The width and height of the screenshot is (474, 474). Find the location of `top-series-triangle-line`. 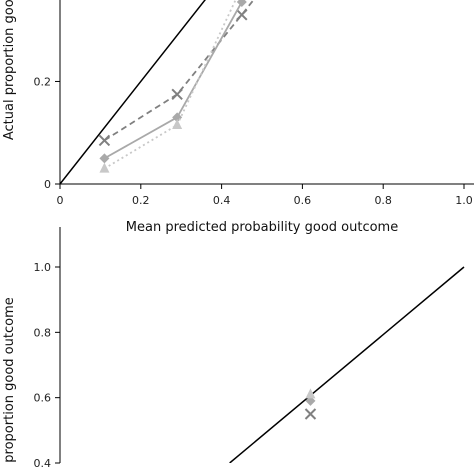

top-series-triangle-line is located at coordinates (170, 85).